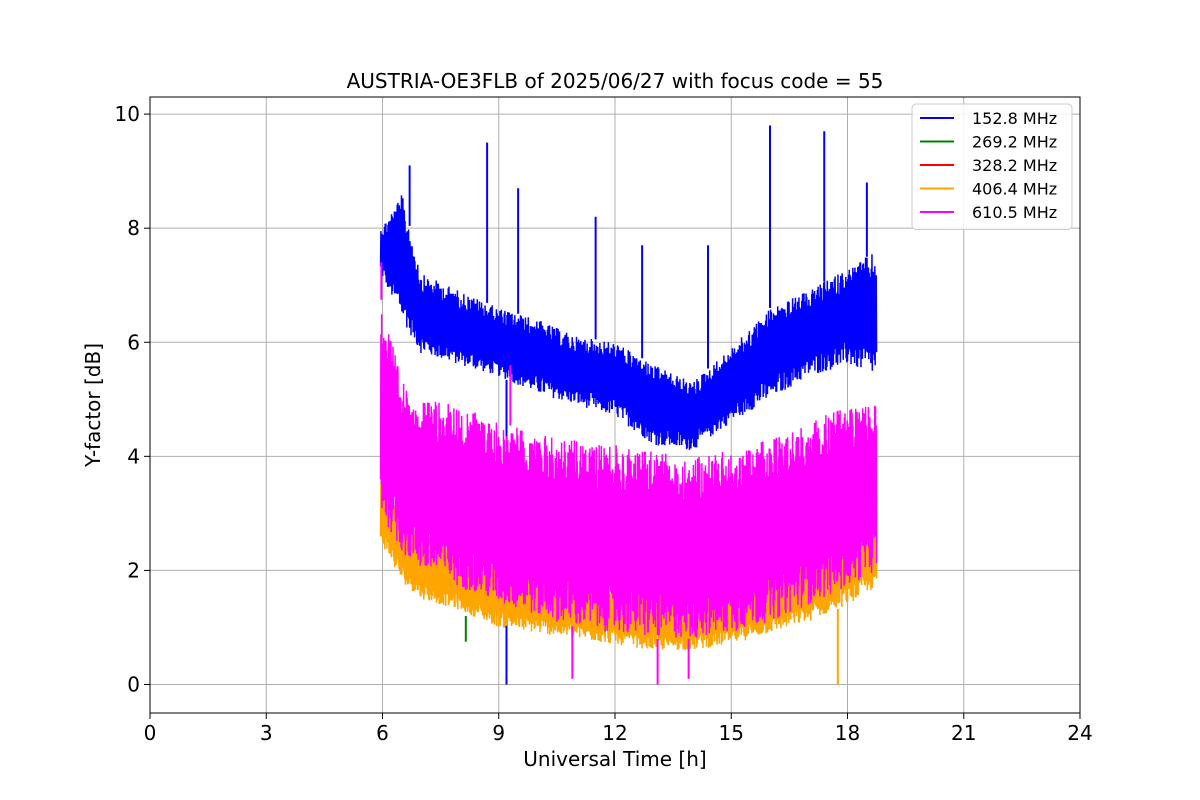 This screenshot has width=1200, height=800. I want to click on series-line, so click(628, 322).